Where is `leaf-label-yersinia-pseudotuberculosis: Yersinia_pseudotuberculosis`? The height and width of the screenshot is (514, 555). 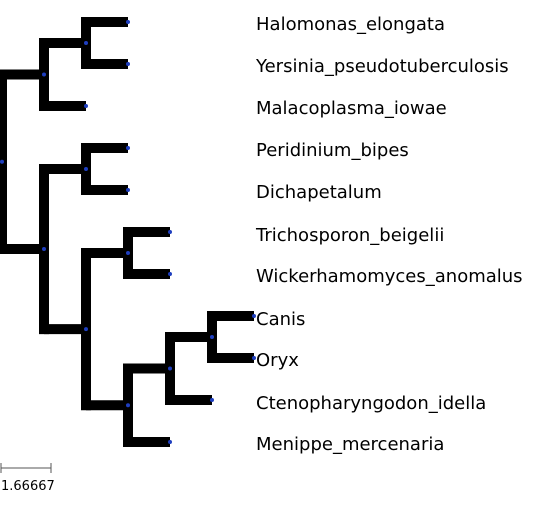 leaf-label-yersinia-pseudotuberculosis: Yersinia_pseudotuberculosis is located at coordinates (382, 66).